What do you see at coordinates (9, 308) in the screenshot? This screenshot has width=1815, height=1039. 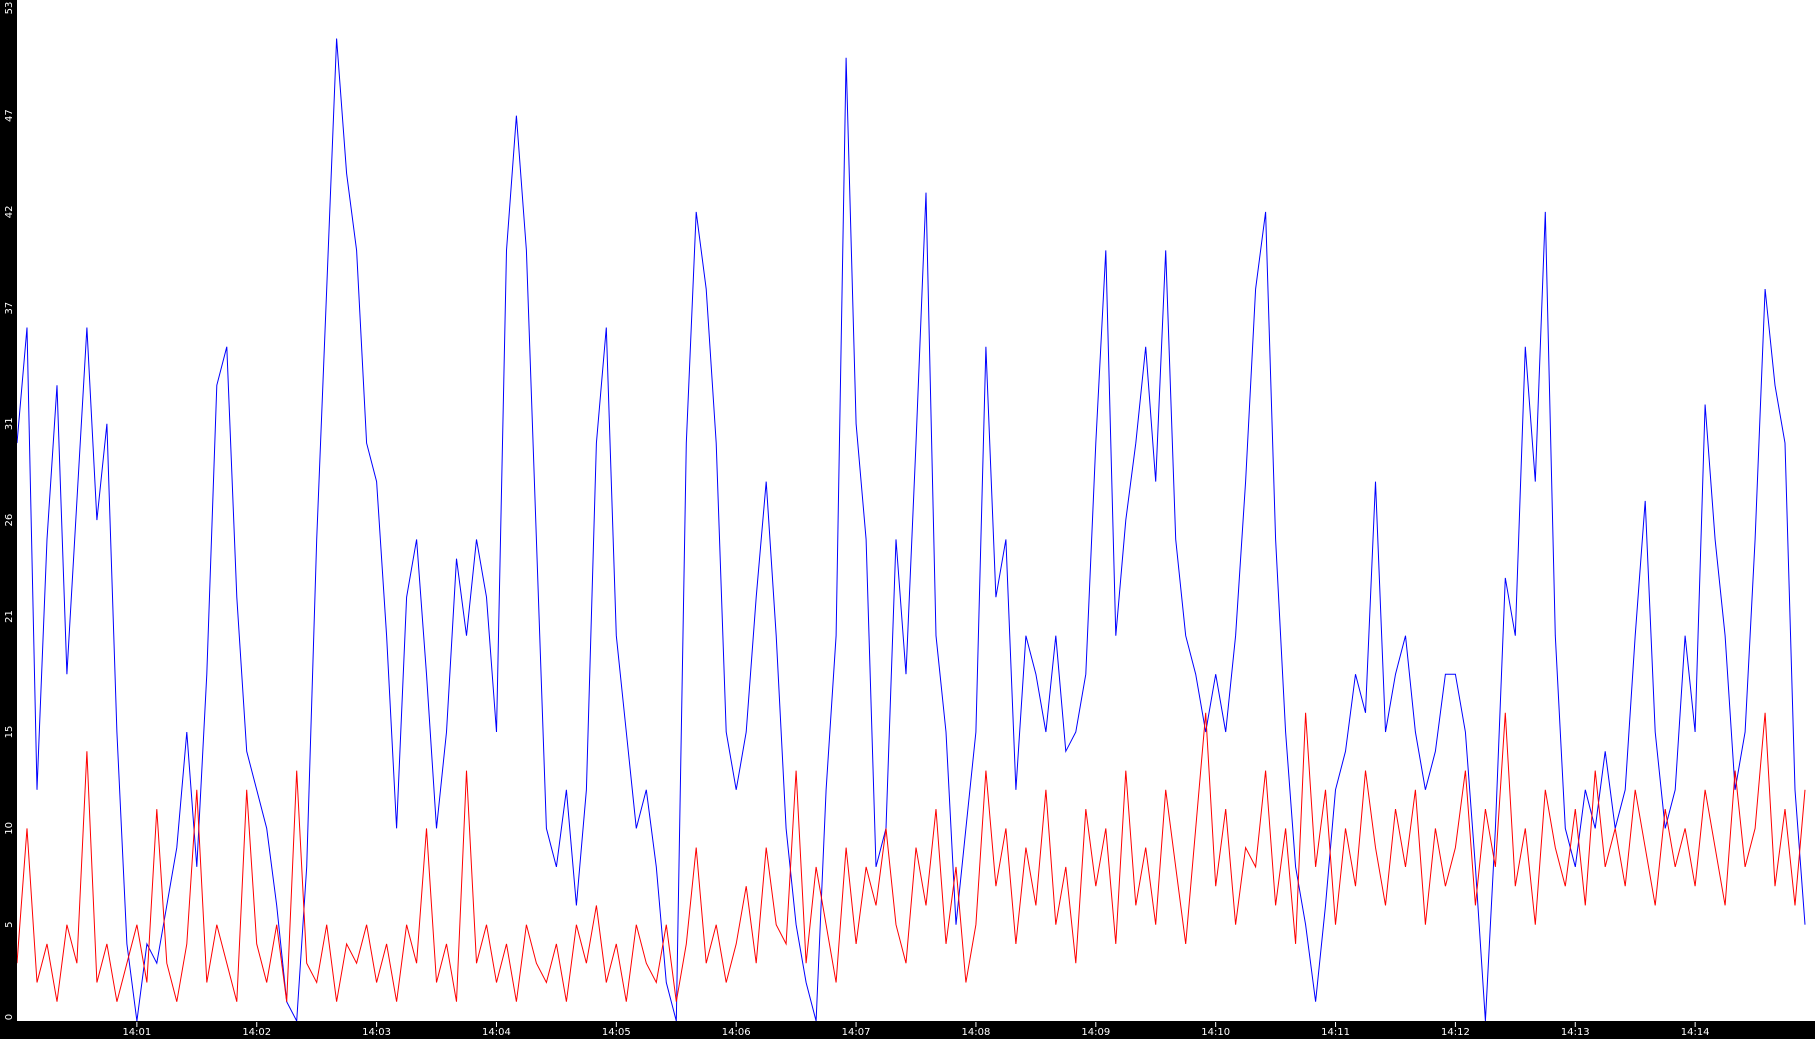 I see `y-tick-label: 37` at bounding box center [9, 308].